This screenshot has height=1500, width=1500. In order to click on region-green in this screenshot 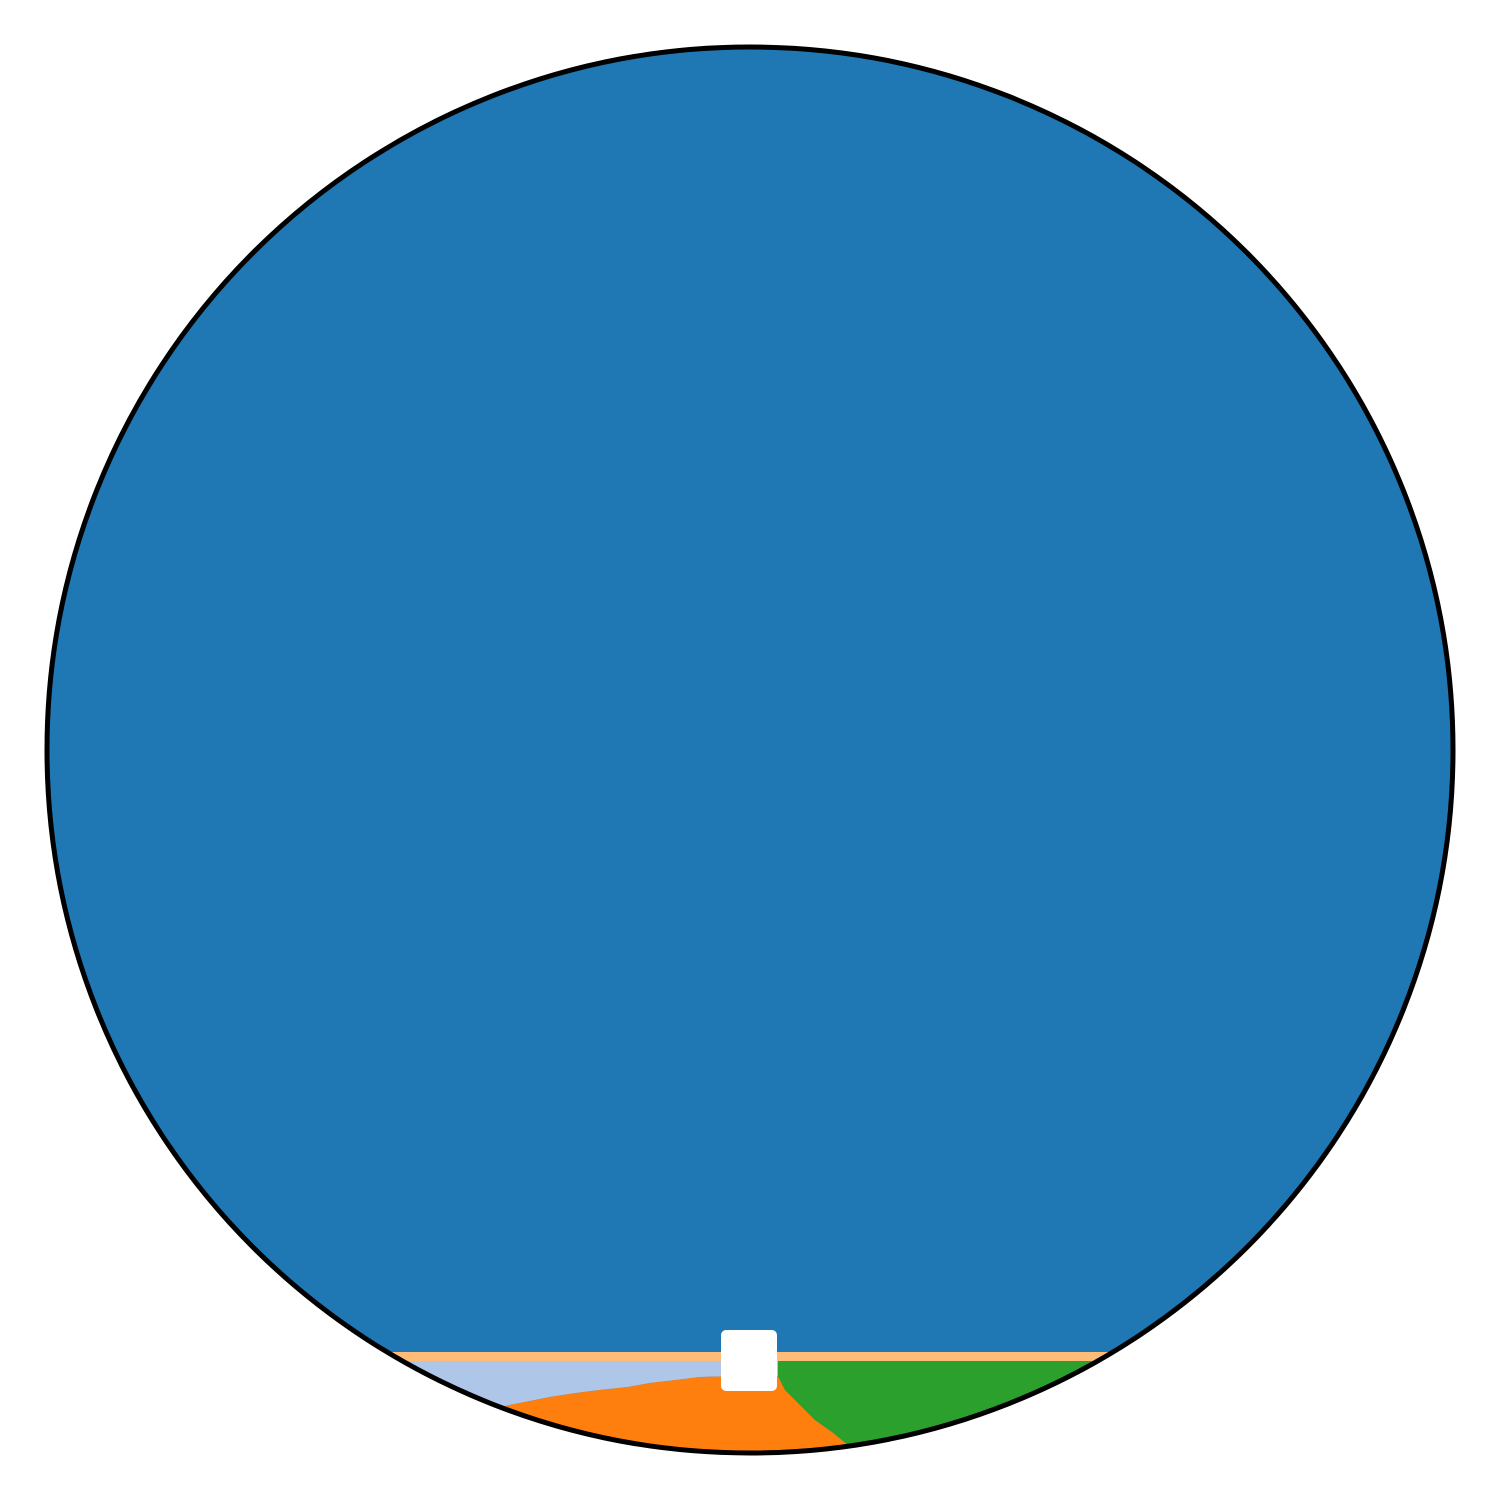, I will do `click(1115, 1407)`.